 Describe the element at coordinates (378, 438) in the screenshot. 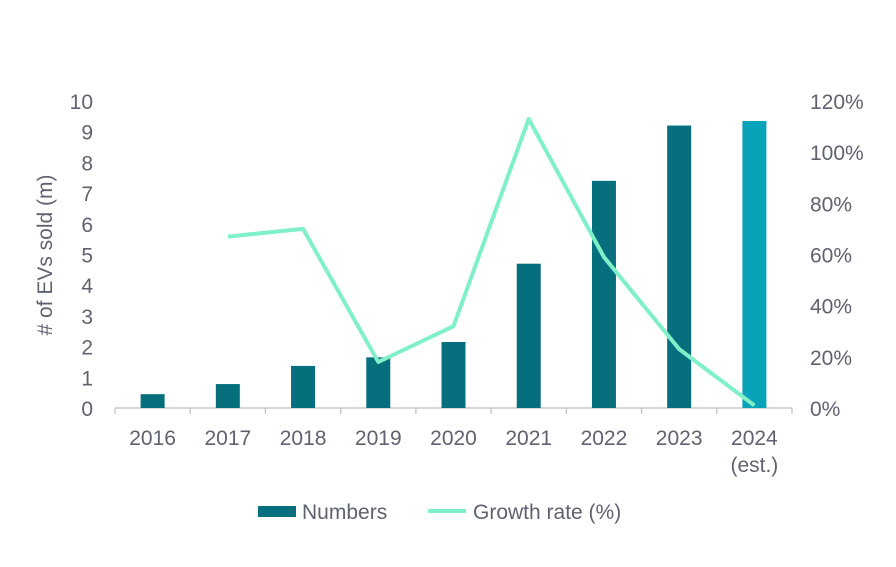

I see `x-tick-label: 2019` at that location.